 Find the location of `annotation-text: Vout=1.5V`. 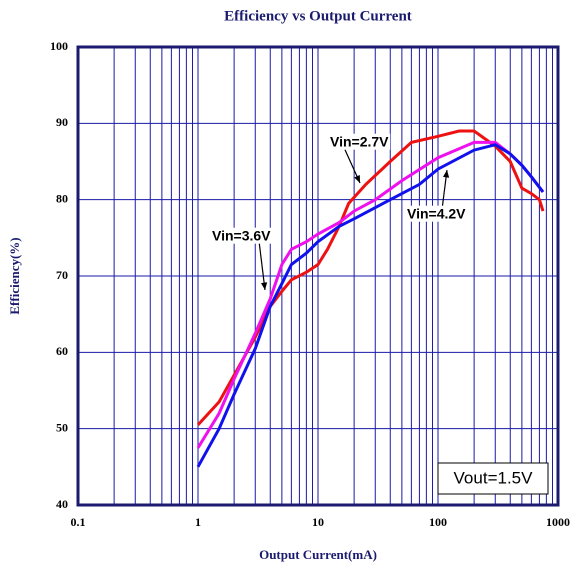

annotation-text: Vout=1.5V is located at coordinates (494, 477).